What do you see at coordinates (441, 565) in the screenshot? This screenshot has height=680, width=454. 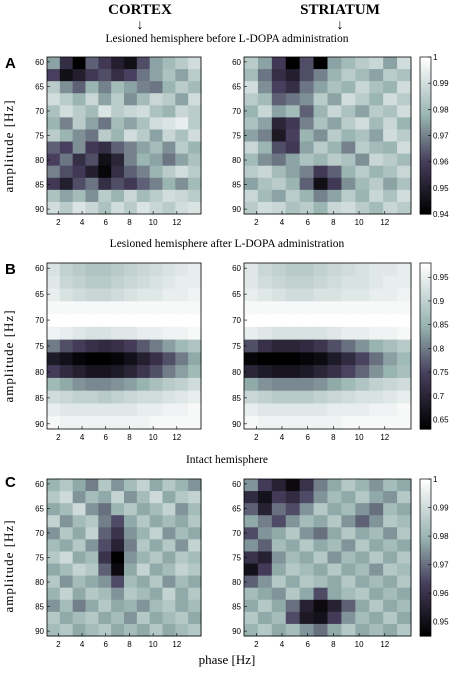 I see `colorbar-tick-label: 0.97` at bounding box center [441, 565].